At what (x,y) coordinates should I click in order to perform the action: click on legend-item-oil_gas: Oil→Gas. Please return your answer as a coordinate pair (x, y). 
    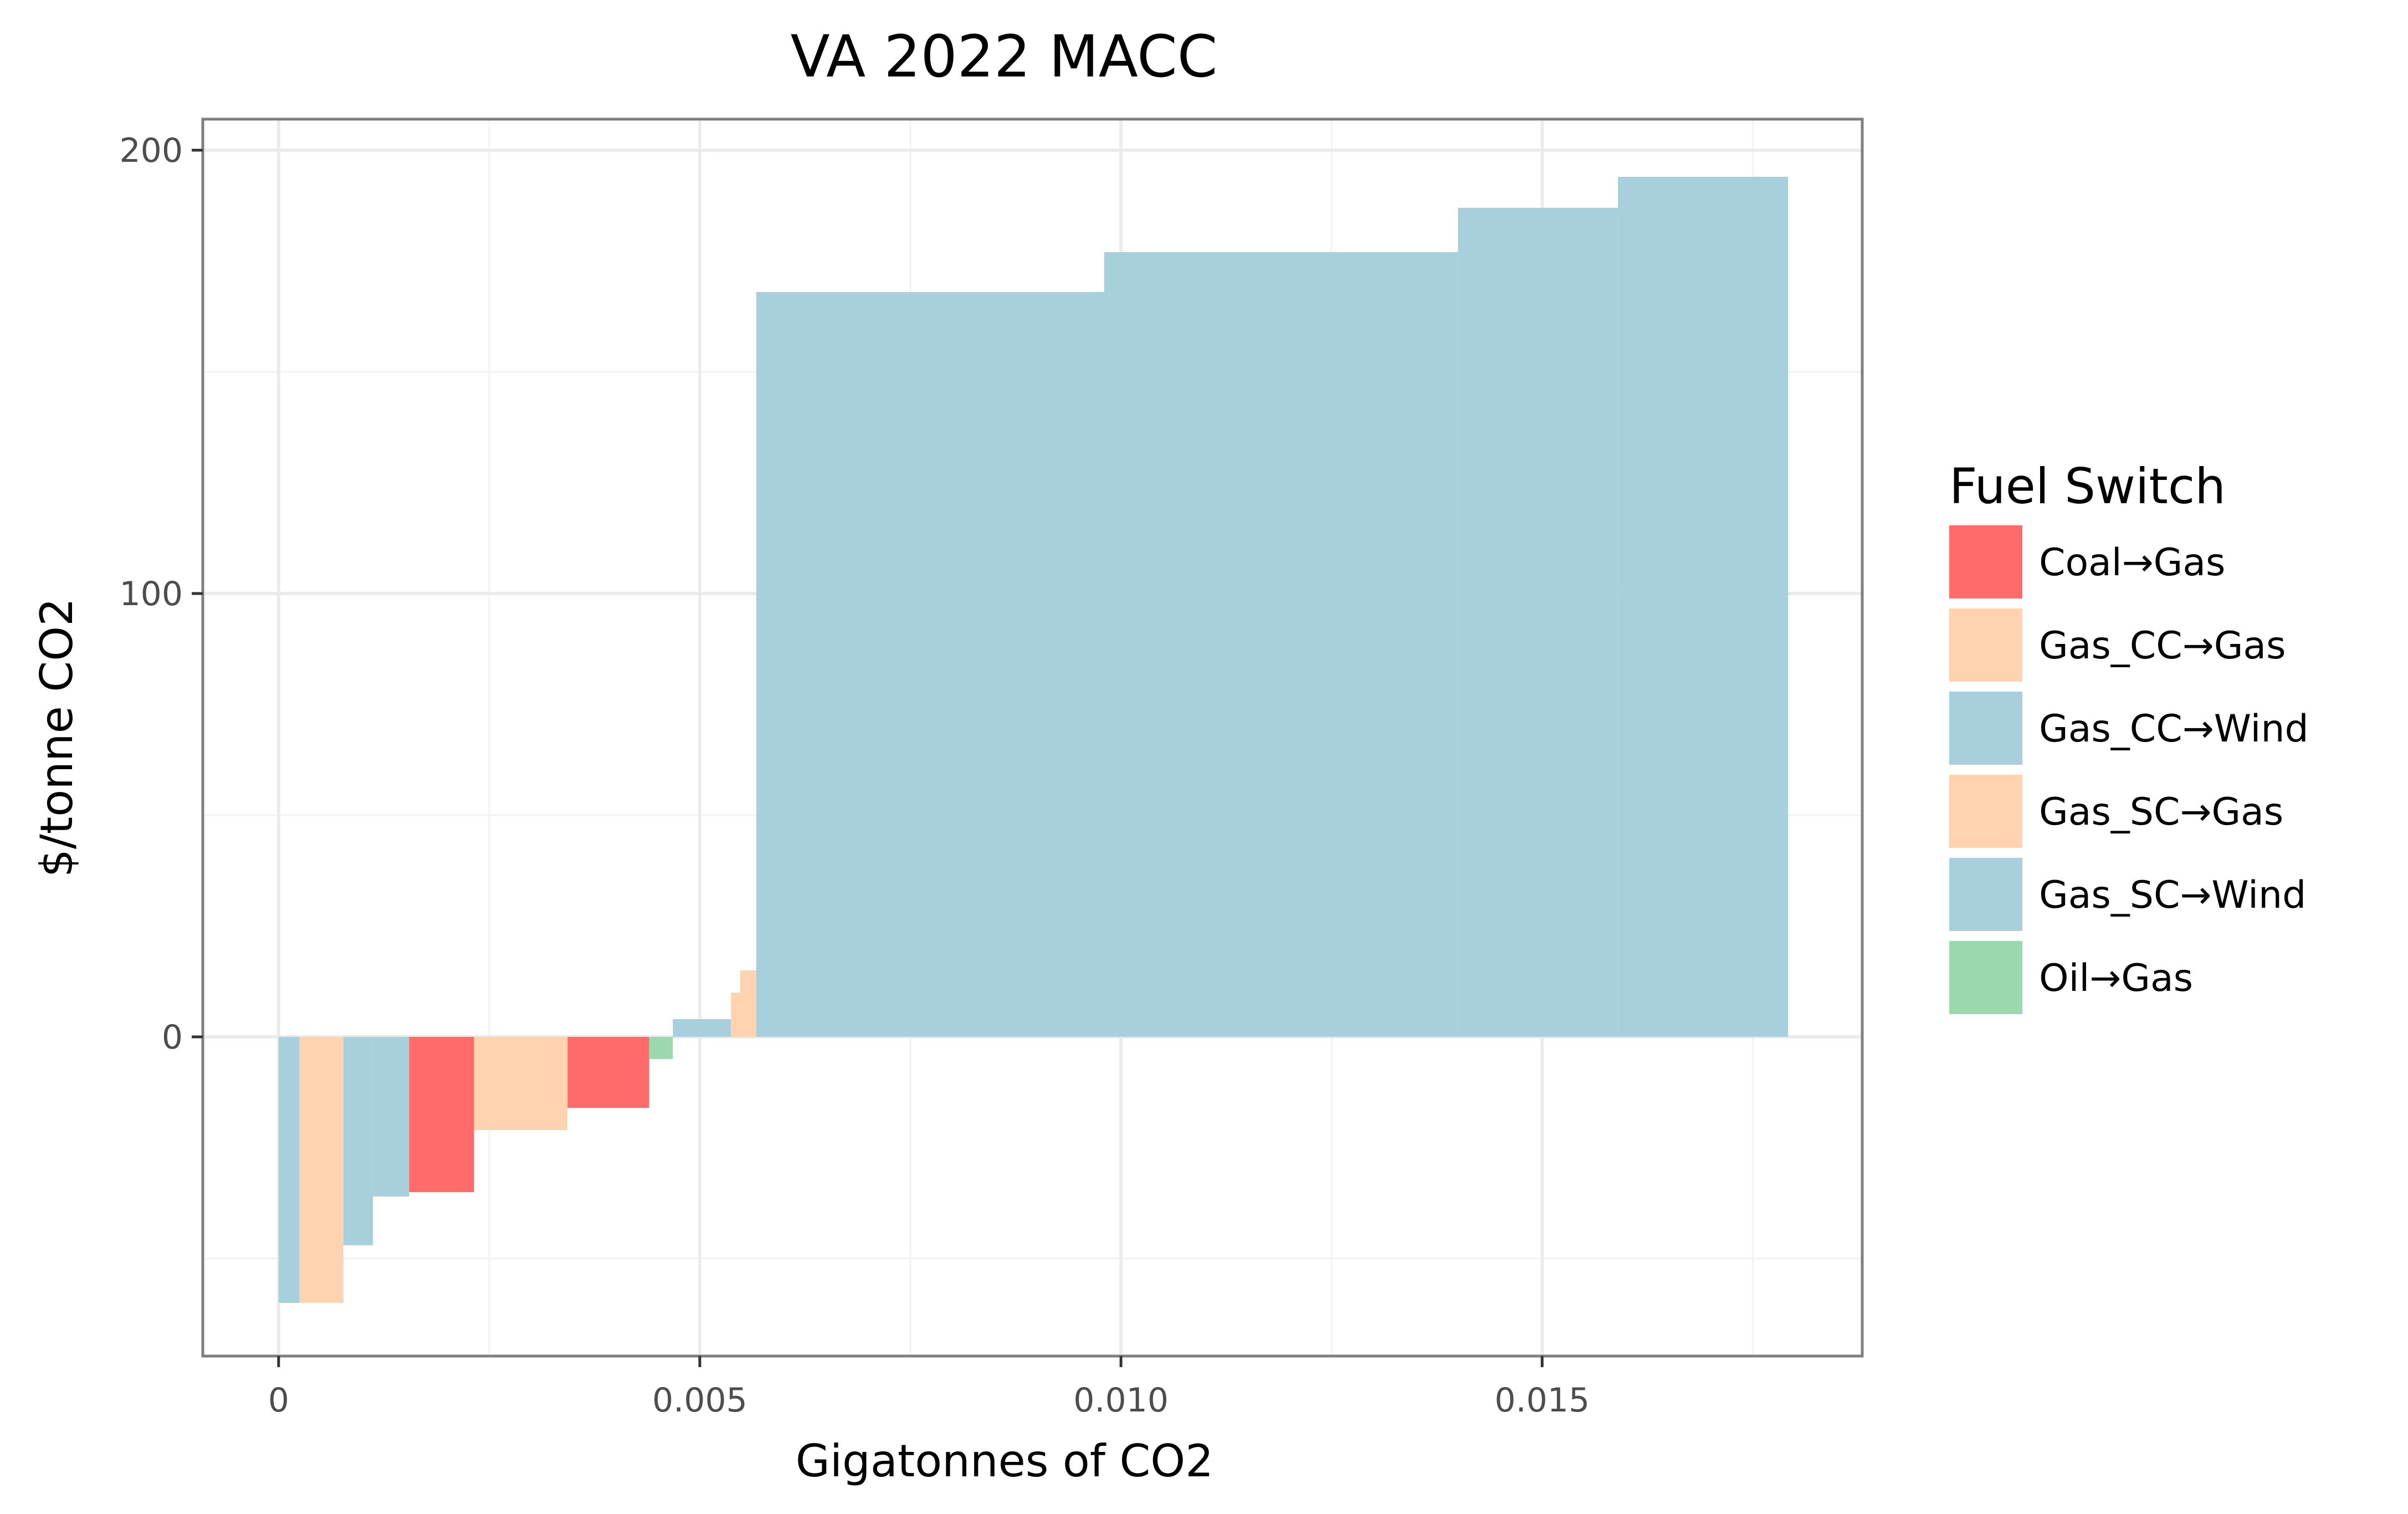
    Looking at the image, I should click on (2071, 978).